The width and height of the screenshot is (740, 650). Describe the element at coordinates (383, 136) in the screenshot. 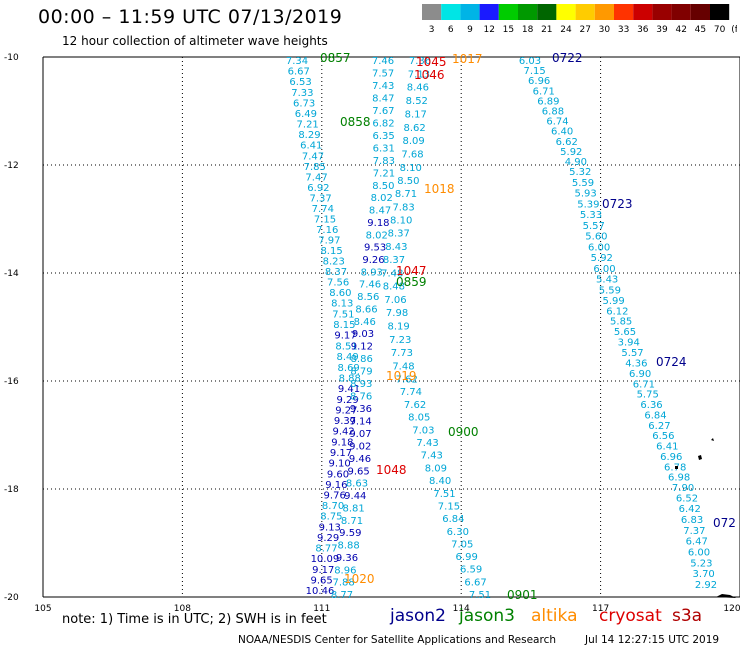

I see `swh-value: 6.35` at that location.